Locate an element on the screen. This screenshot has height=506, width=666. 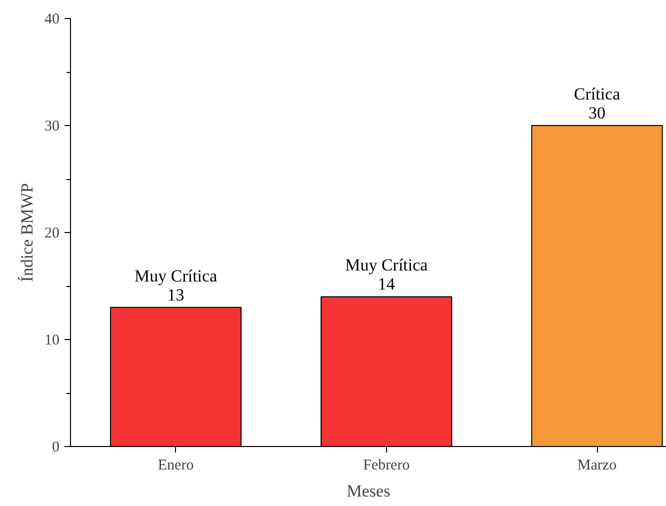
y-tick-label: 20 is located at coordinates (52, 234).